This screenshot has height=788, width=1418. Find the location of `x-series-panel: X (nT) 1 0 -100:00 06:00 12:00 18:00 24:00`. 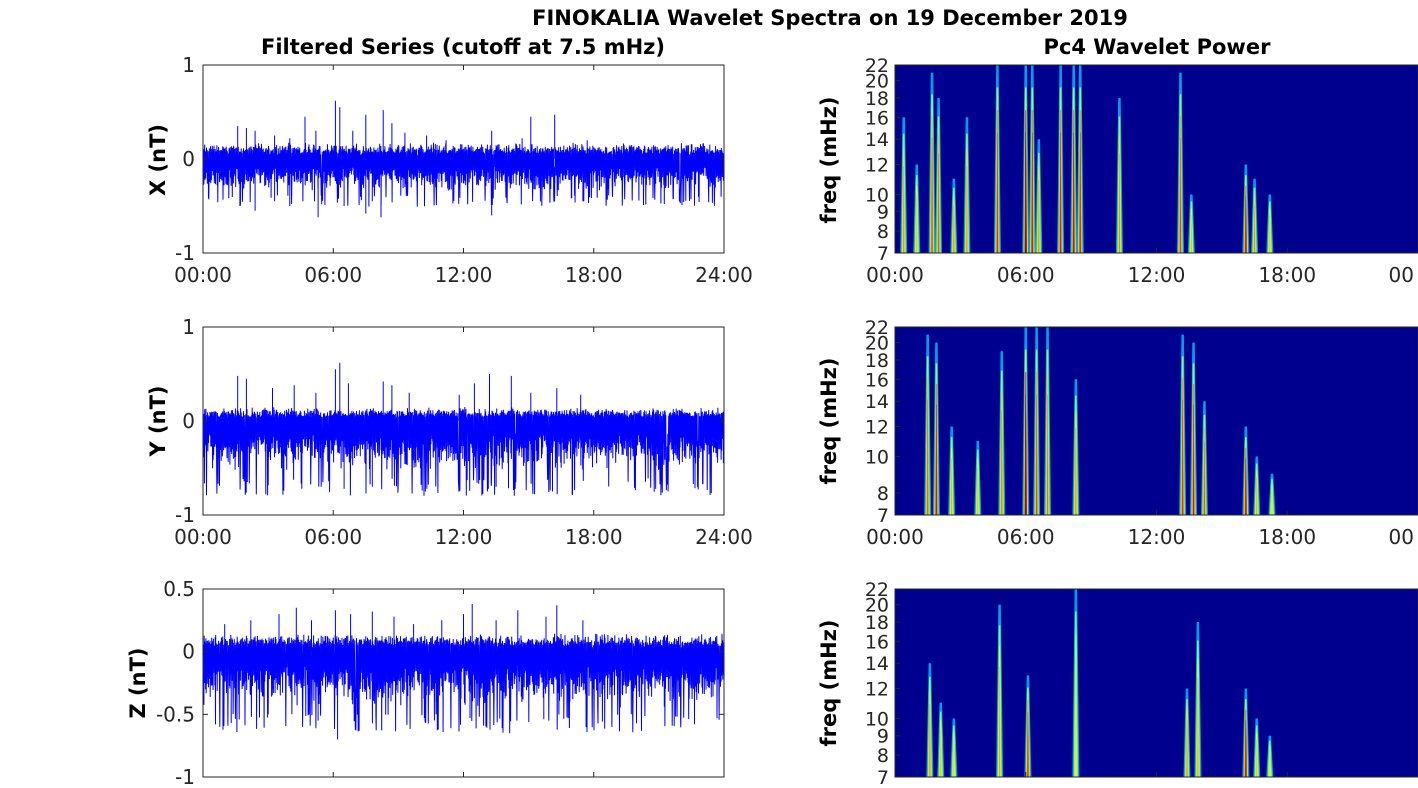

x-series-panel: X (nT) 1 0 -100:00 06:00 12:00 18:00 24:00 is located at coordinates (449, 170).